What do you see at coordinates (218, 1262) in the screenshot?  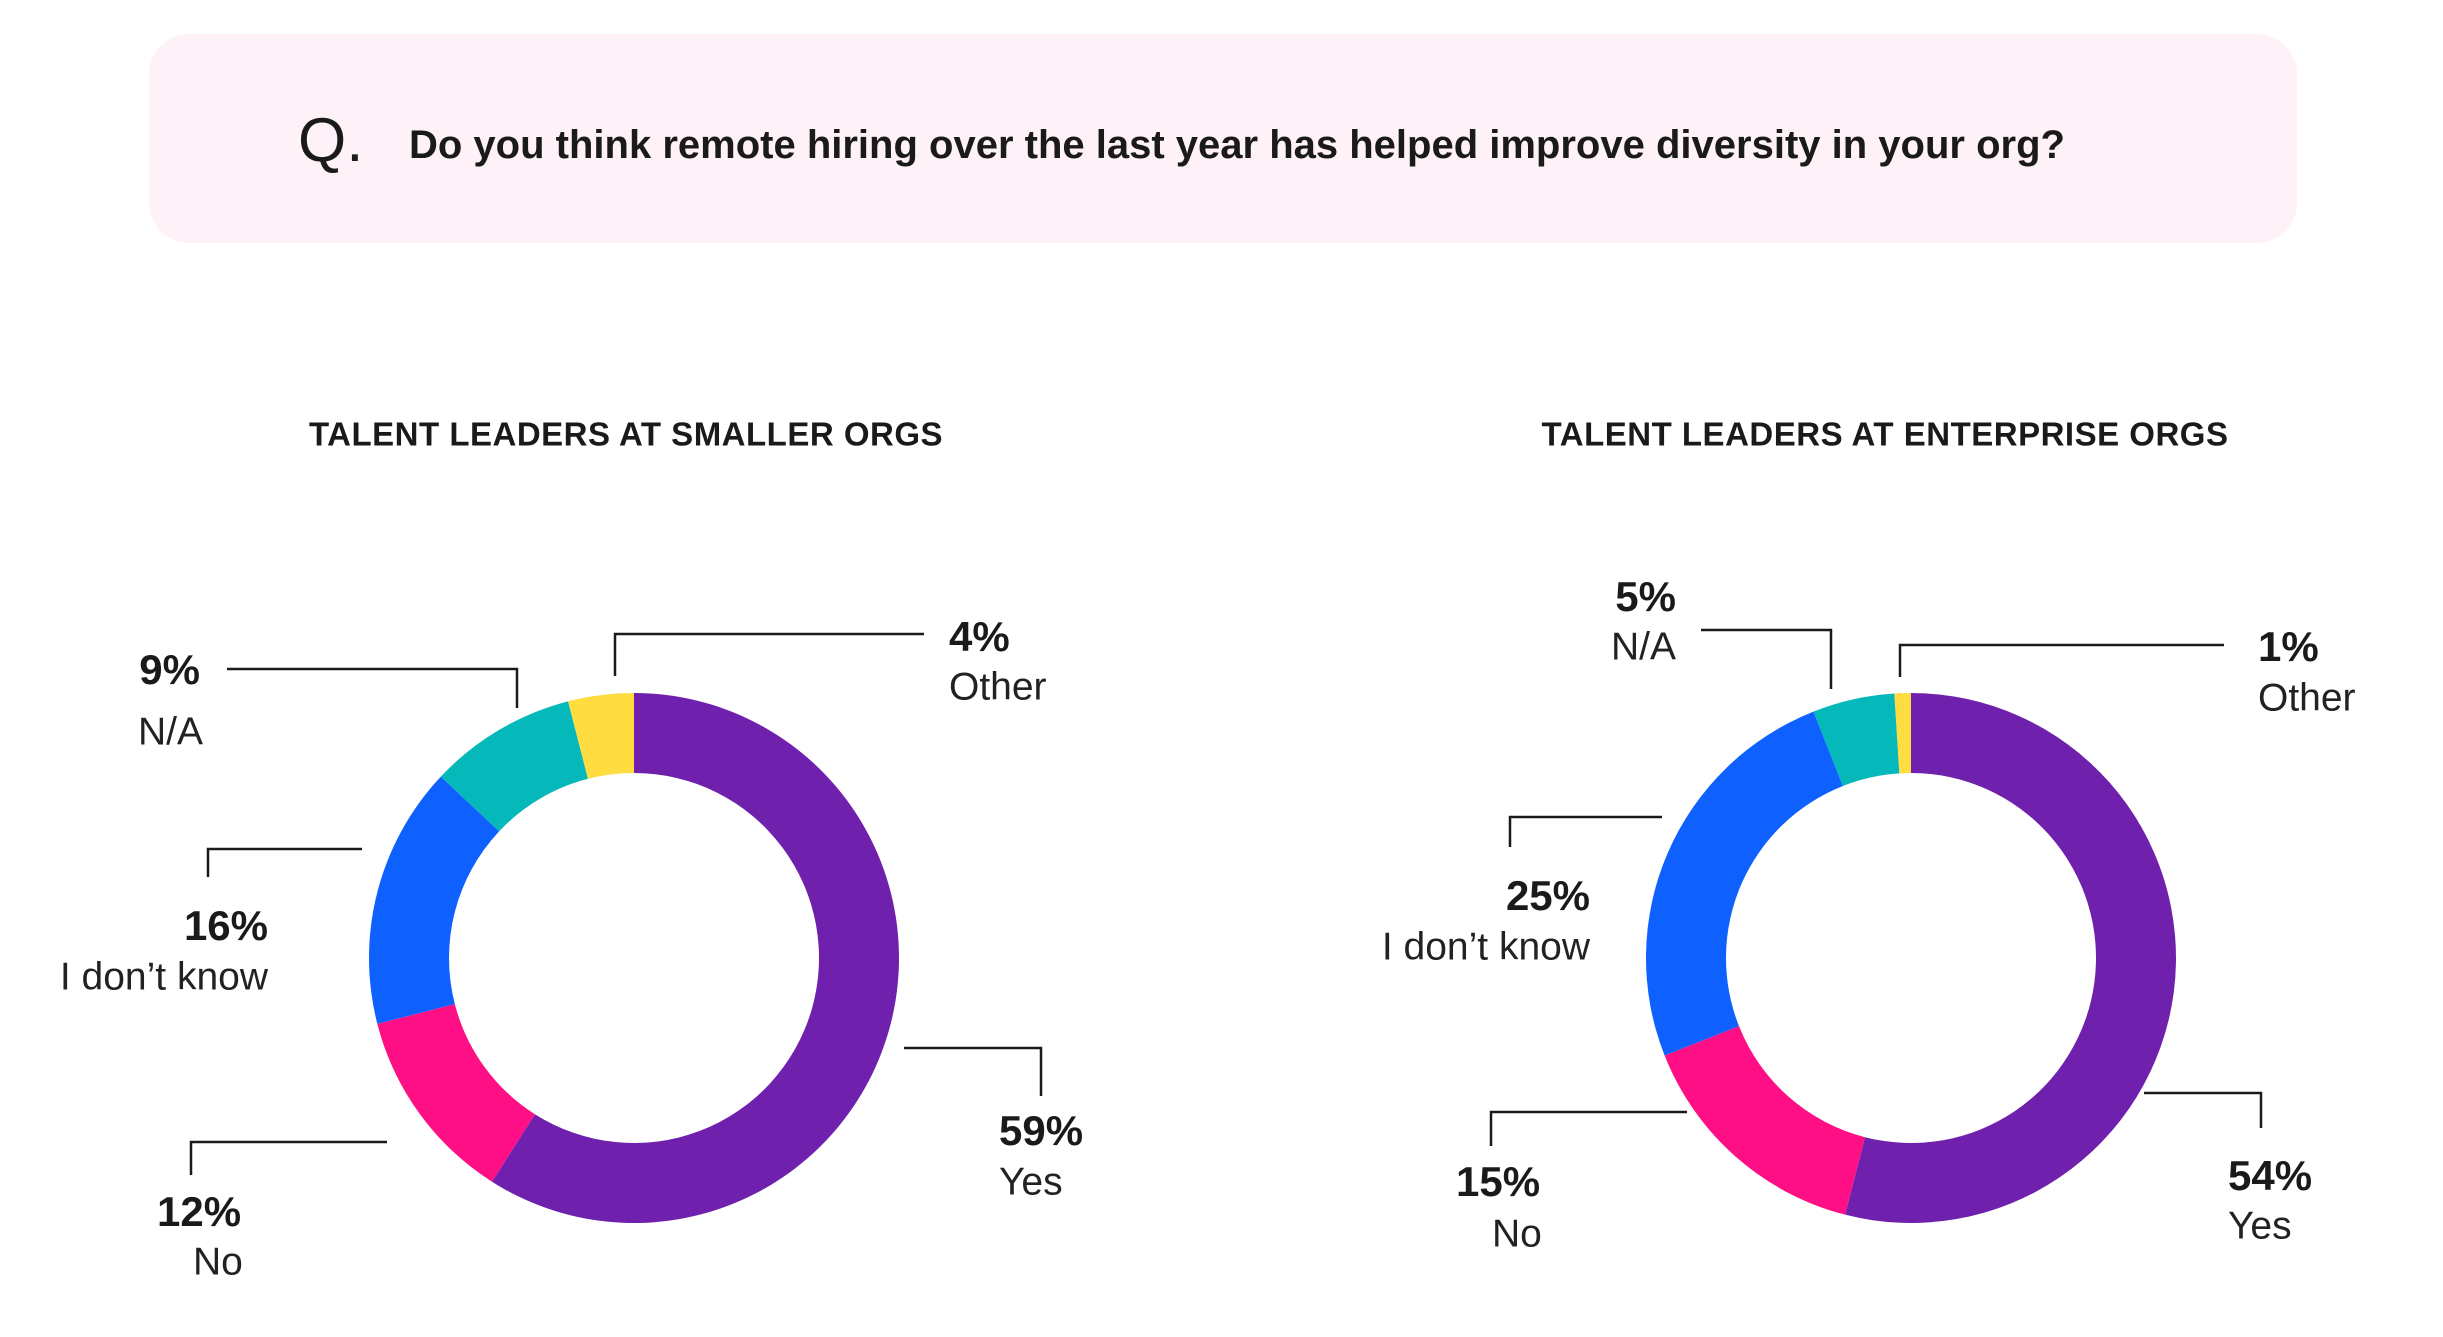 I see `data-label-smaller-no: No` at bounding box center [218, 1262].